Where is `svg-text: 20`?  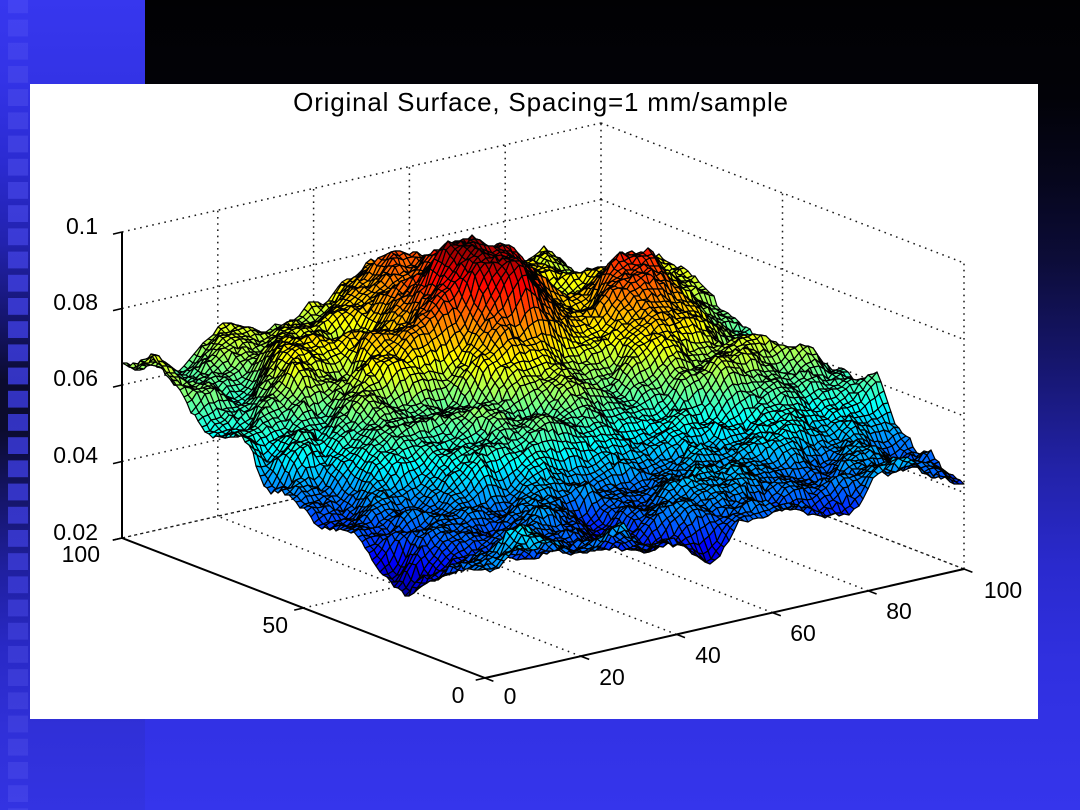
svg-text: 20 is located at coordinates (612, 677).